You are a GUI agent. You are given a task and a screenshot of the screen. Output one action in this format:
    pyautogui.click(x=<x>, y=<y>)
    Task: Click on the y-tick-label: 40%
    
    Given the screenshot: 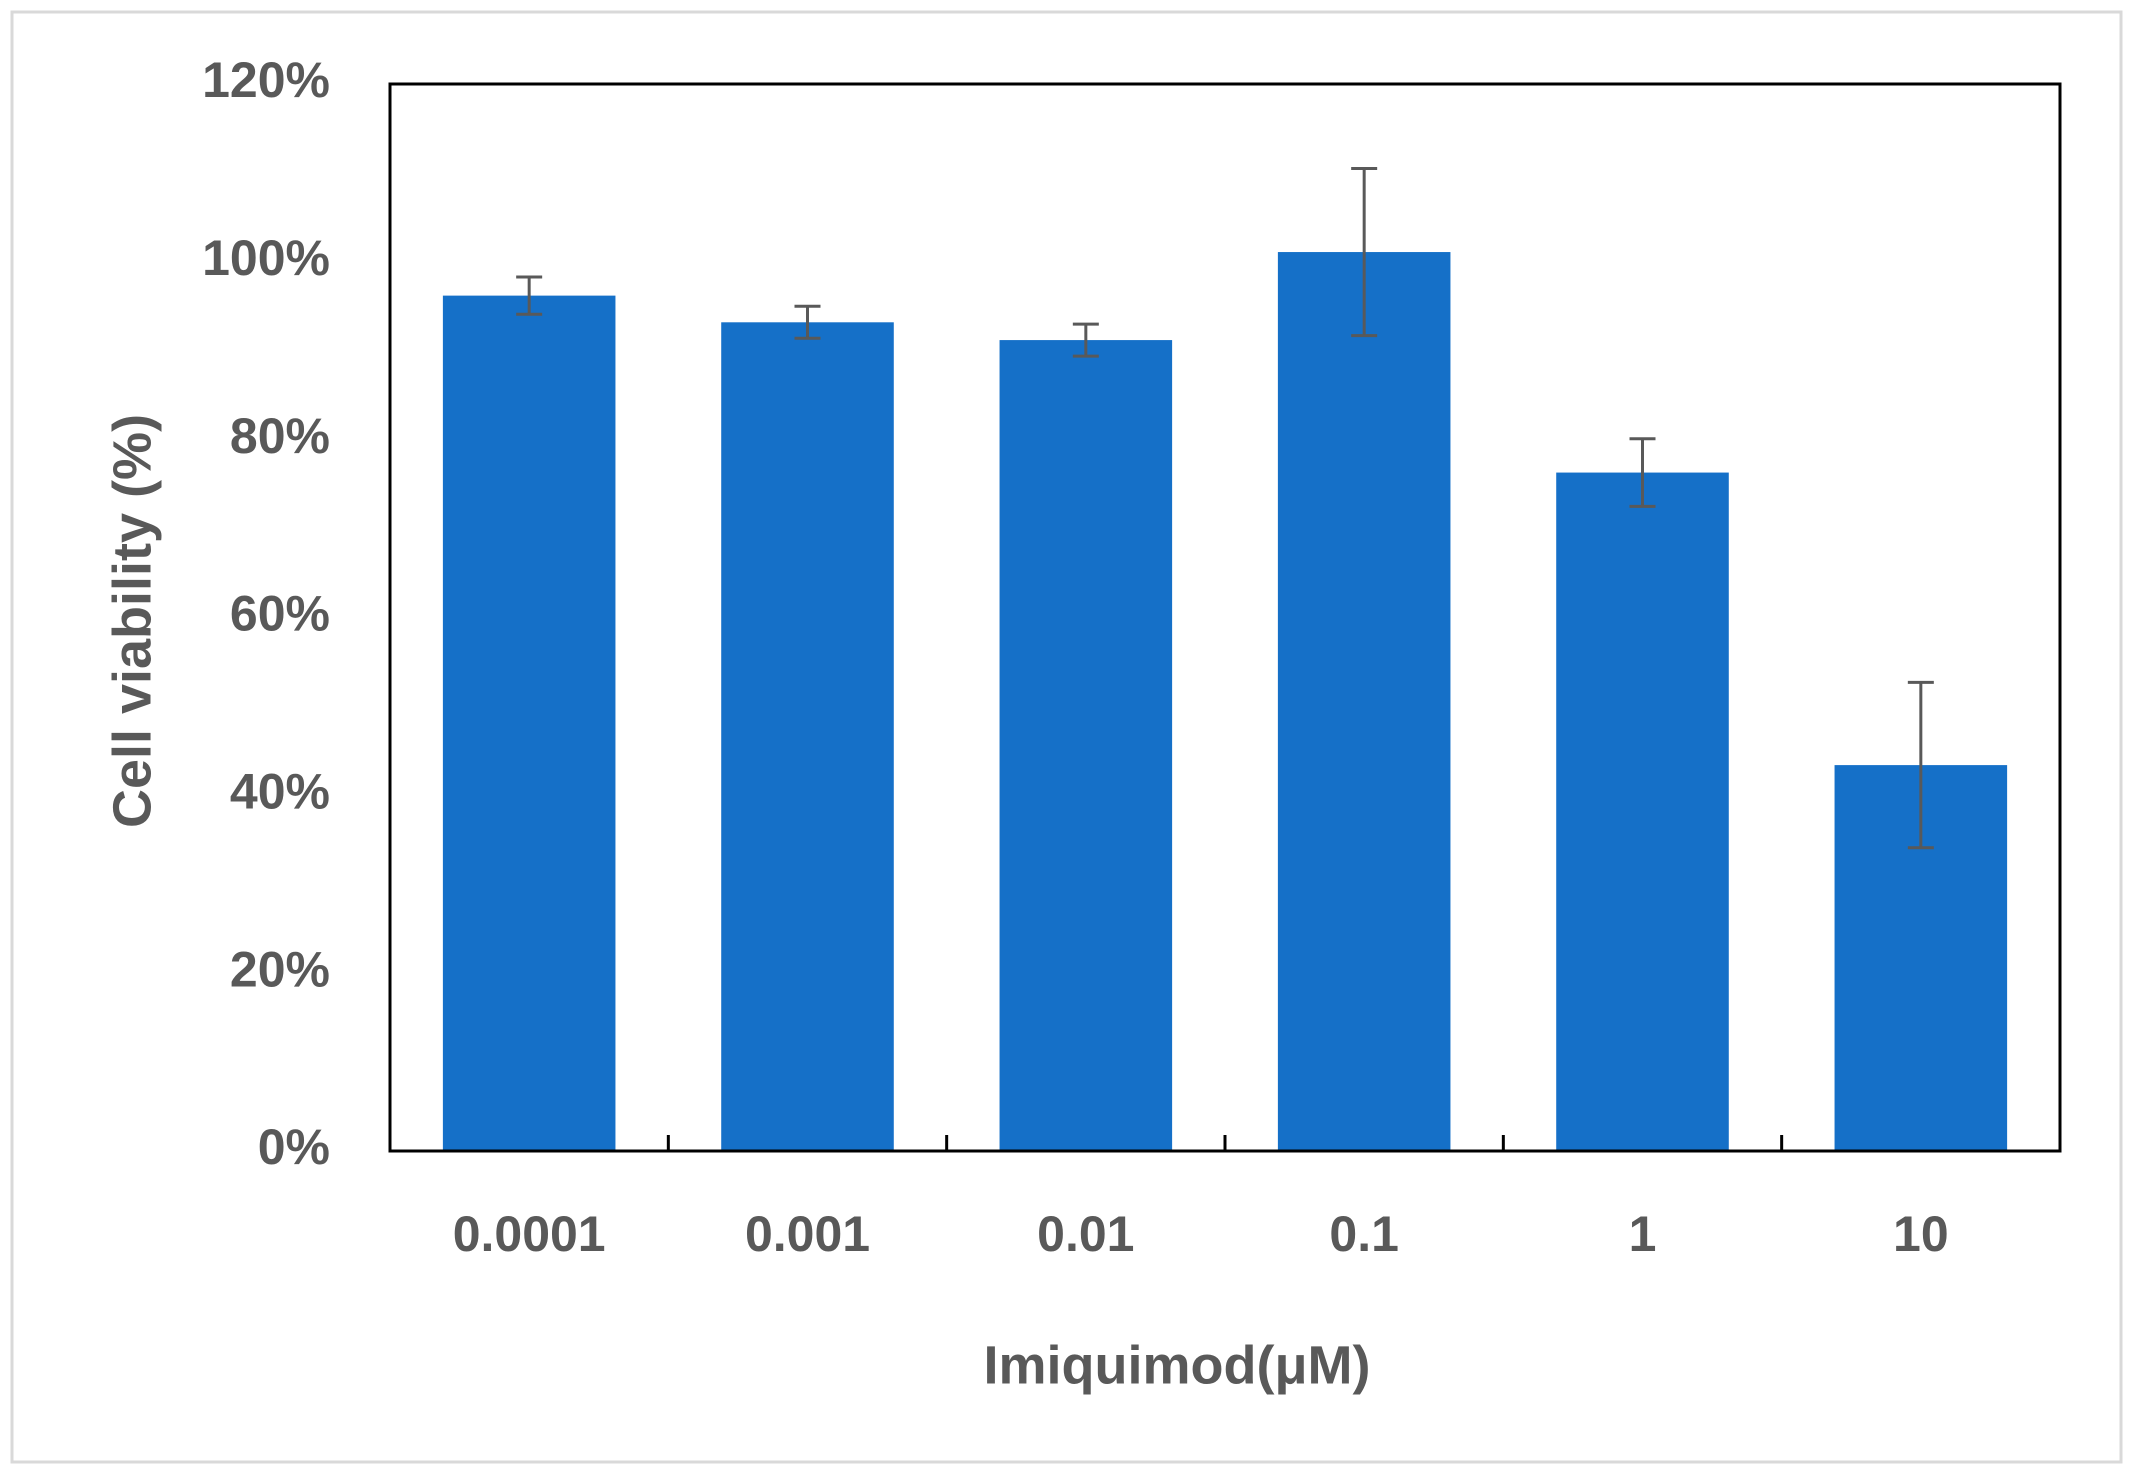 What is the action you would take?
    pyautogui.click(x=280, y=792)
    